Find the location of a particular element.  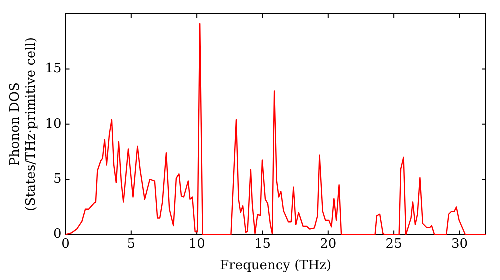

x-tick-label: 25 is located at coordinates (394, 244).